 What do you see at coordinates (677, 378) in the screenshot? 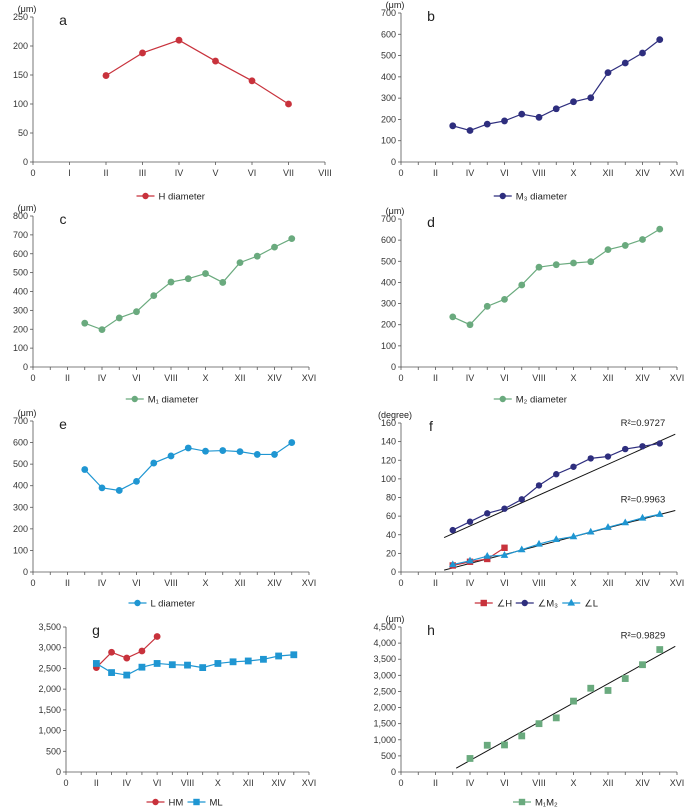
I see `x-tick-label: XVI` at bounding box center [677, 378].